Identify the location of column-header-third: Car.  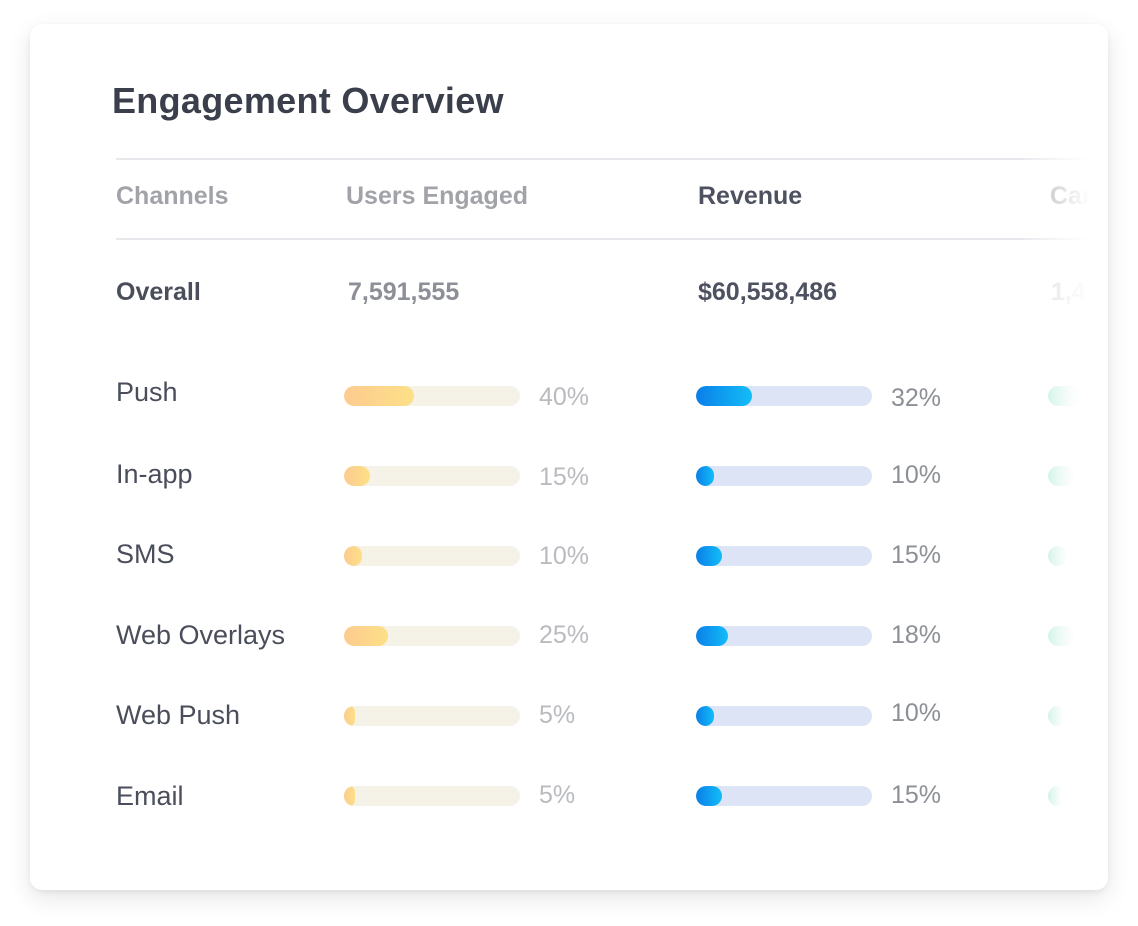
(1071, 196).